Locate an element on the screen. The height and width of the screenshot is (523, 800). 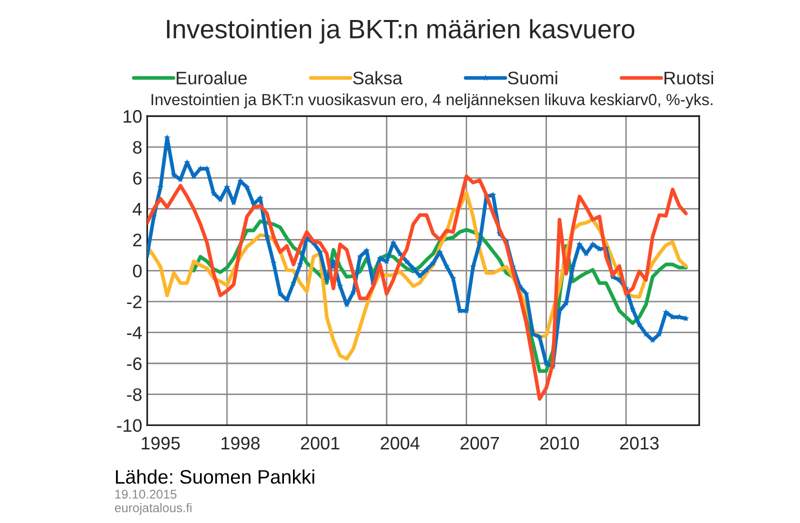
legend-label: Suomi is located at coordinates (533, 77).